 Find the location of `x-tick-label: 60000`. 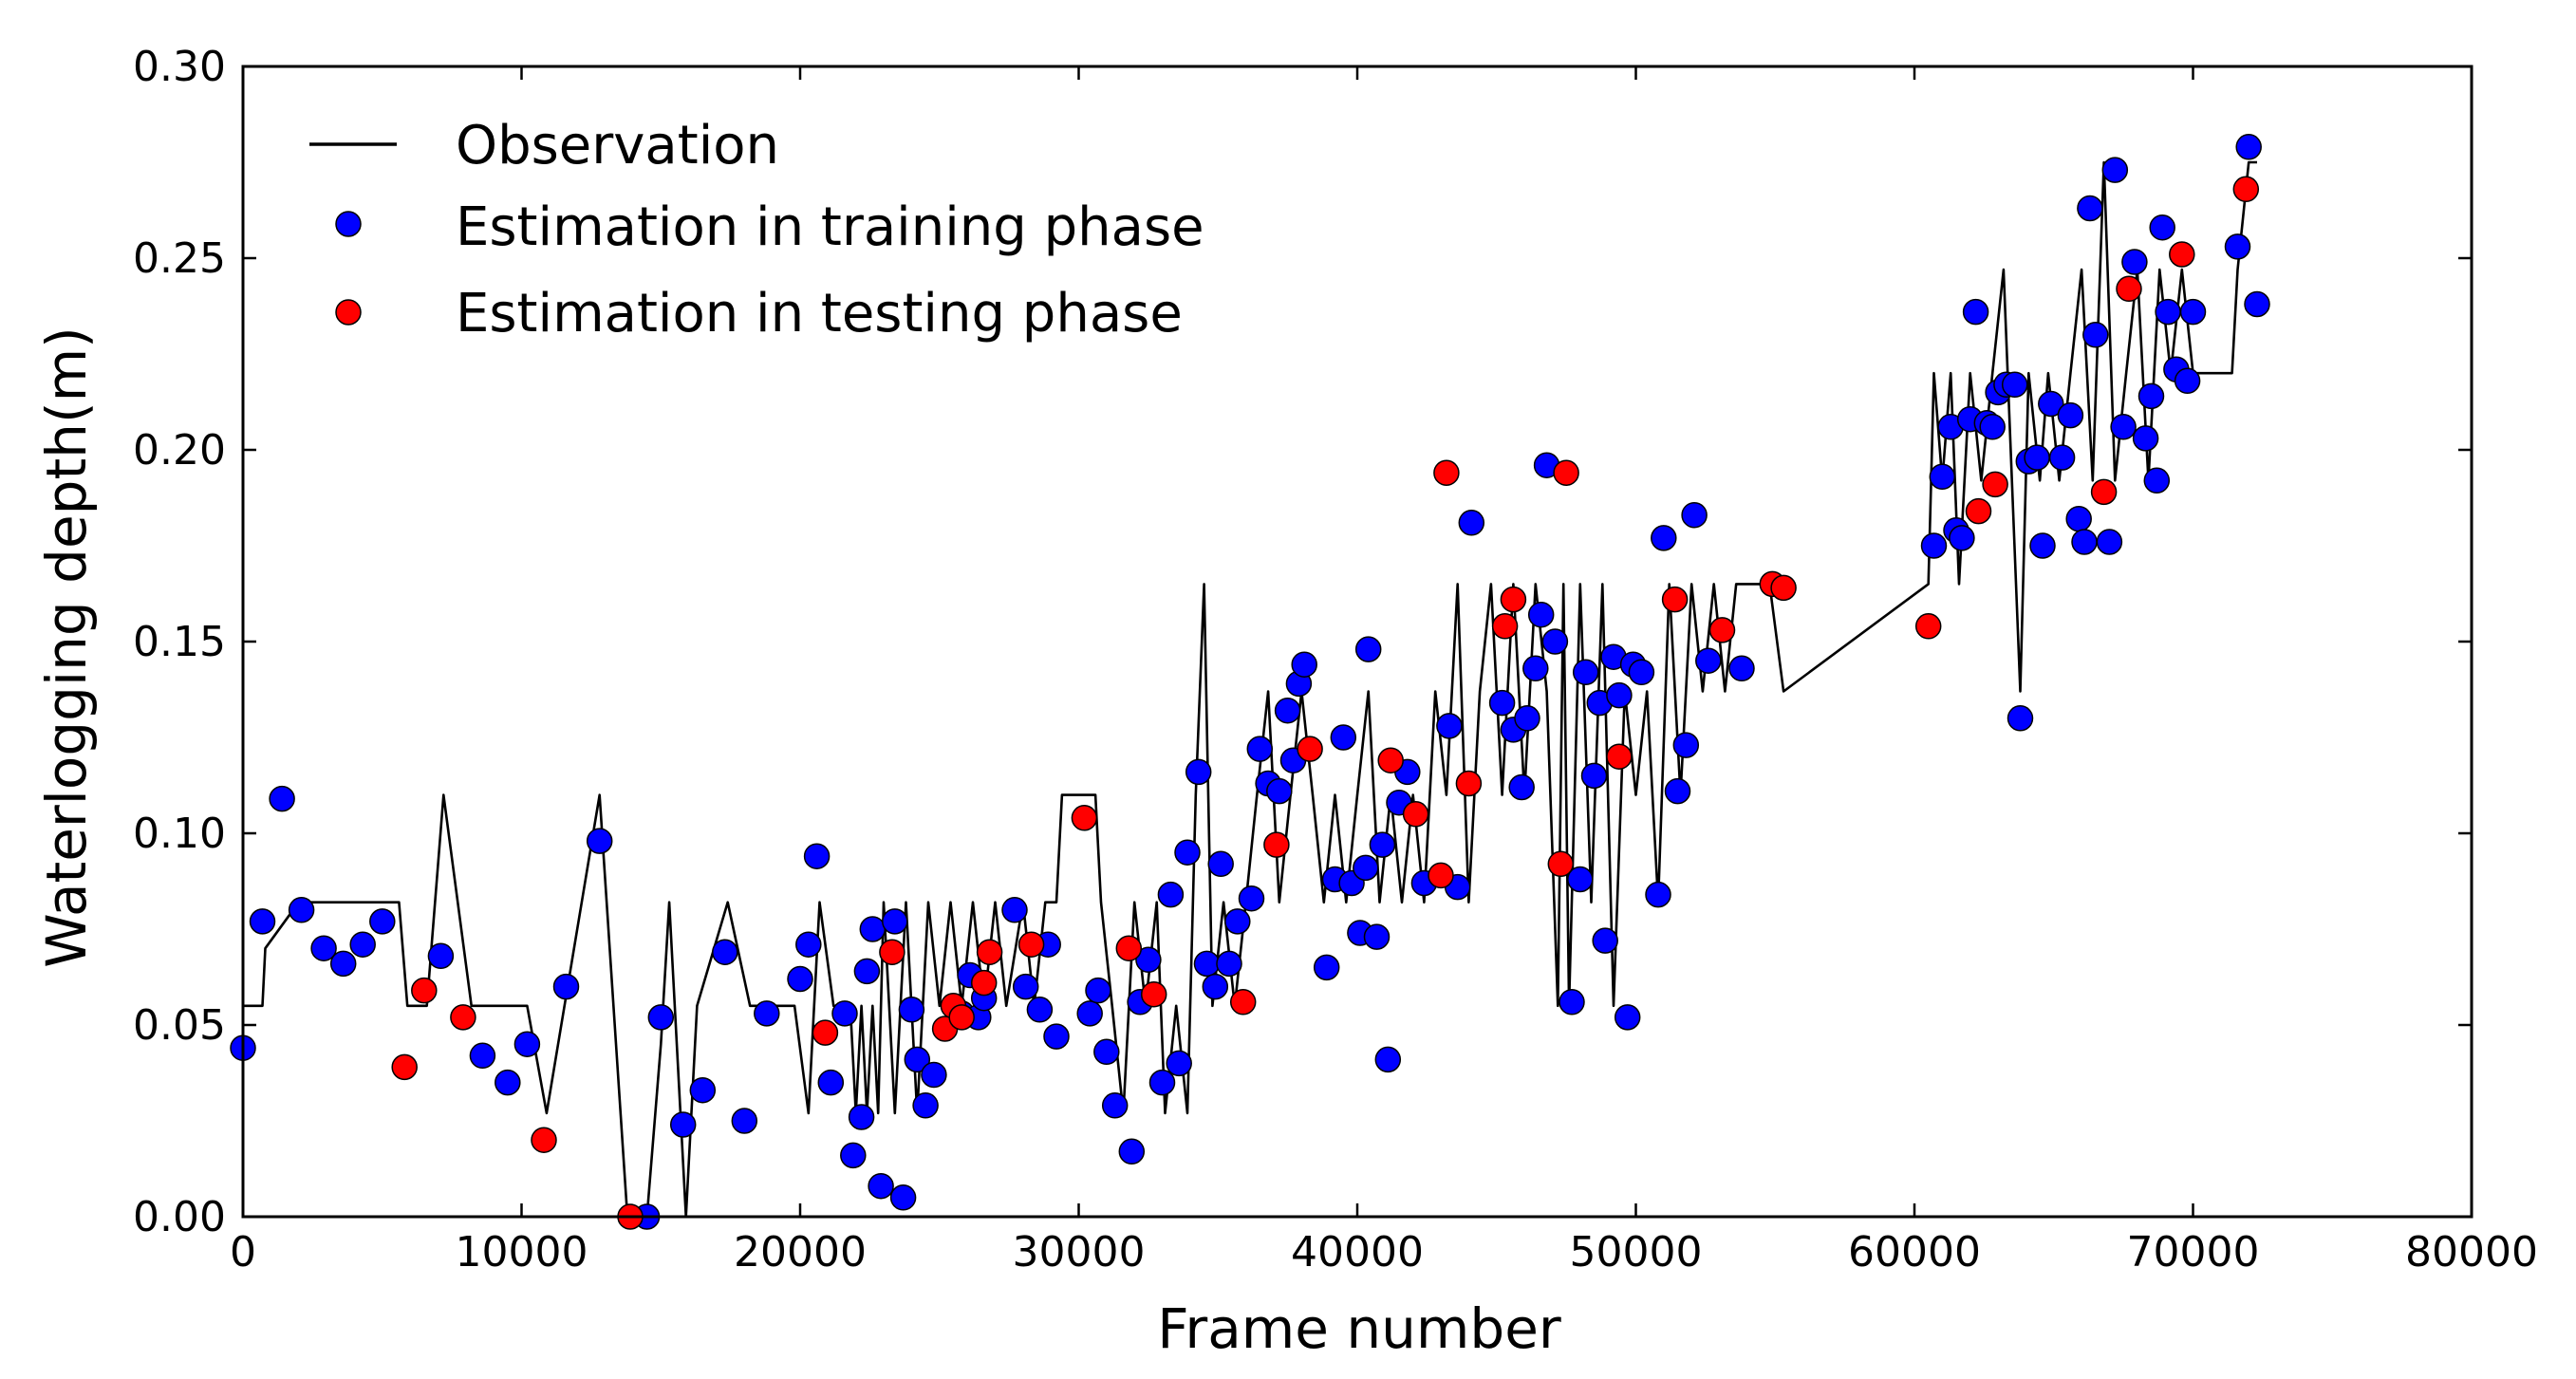

x-tick-label: 60000 is located at coordinates (1914, 1252).